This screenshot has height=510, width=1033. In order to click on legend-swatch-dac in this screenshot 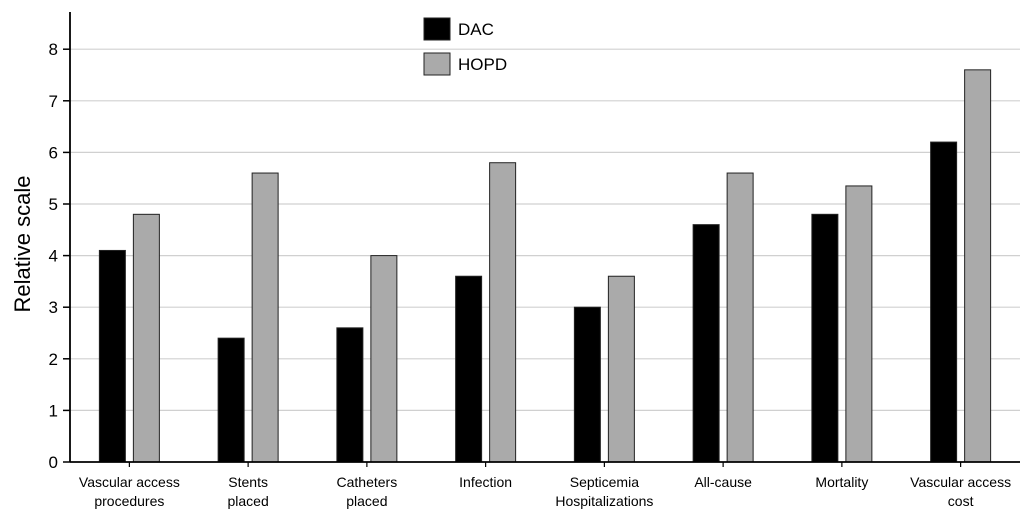, I will do `click(437, 29)`.